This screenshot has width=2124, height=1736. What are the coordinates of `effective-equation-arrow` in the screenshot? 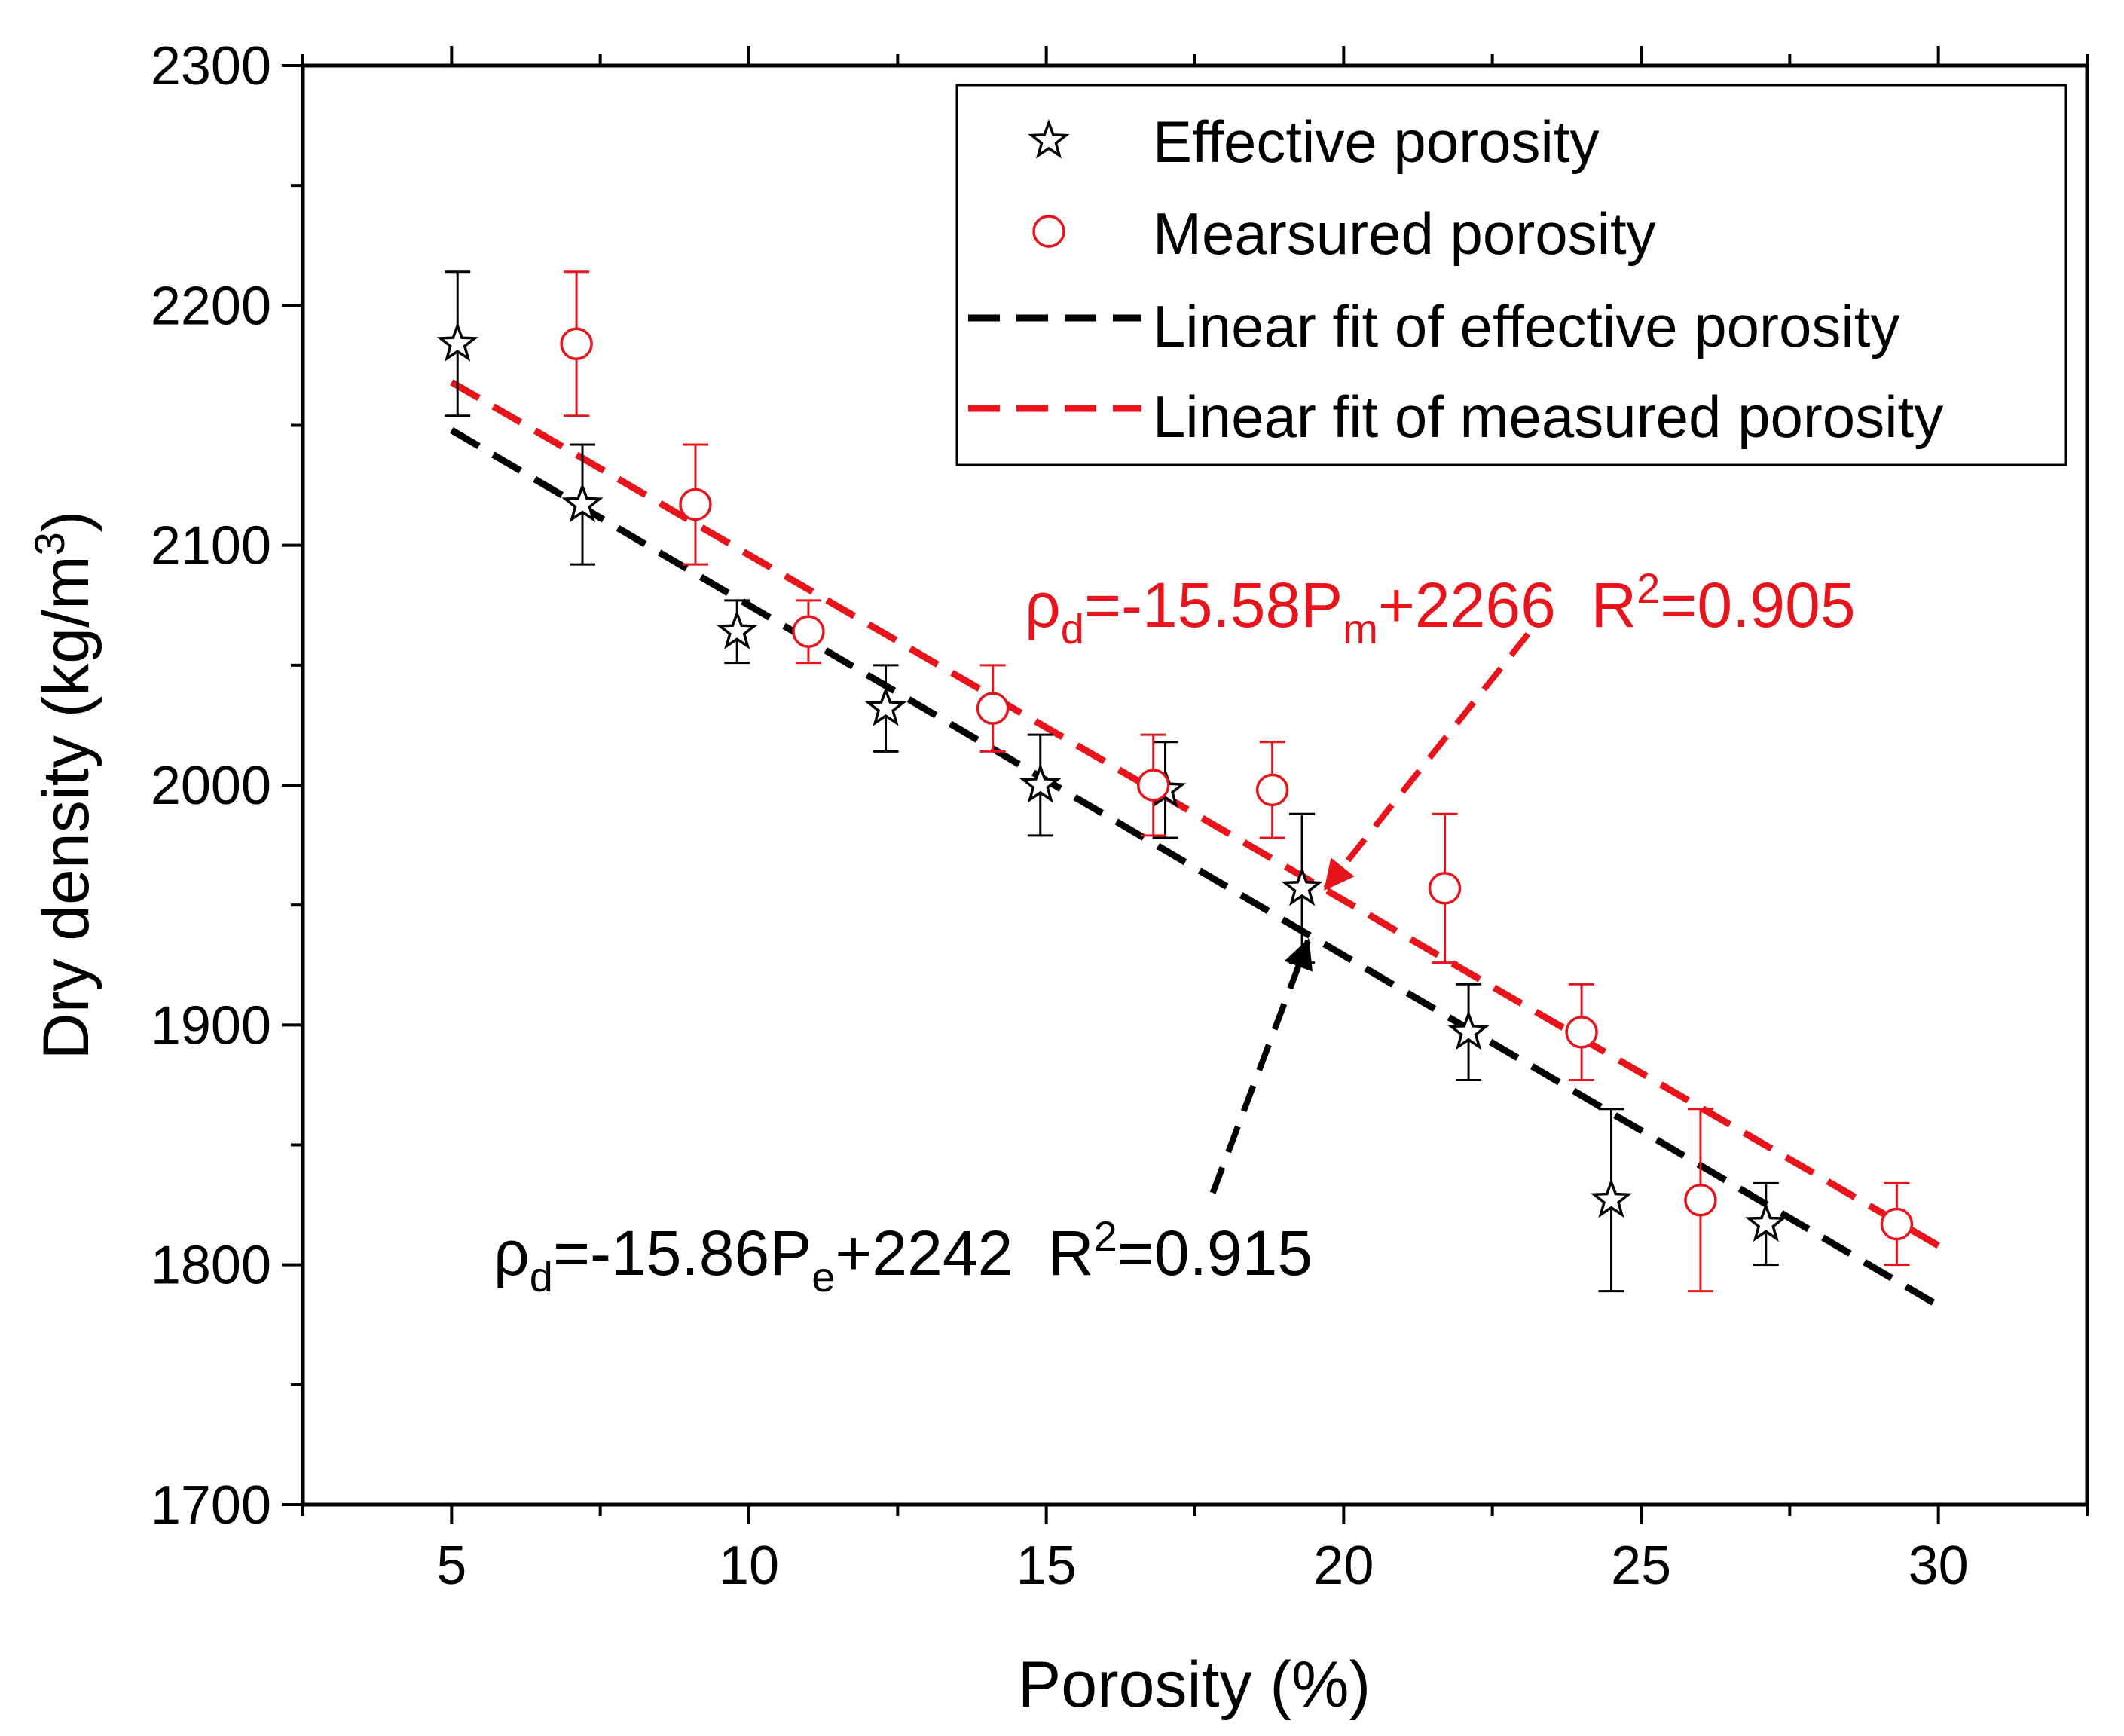 It's located at (1261, 1066).